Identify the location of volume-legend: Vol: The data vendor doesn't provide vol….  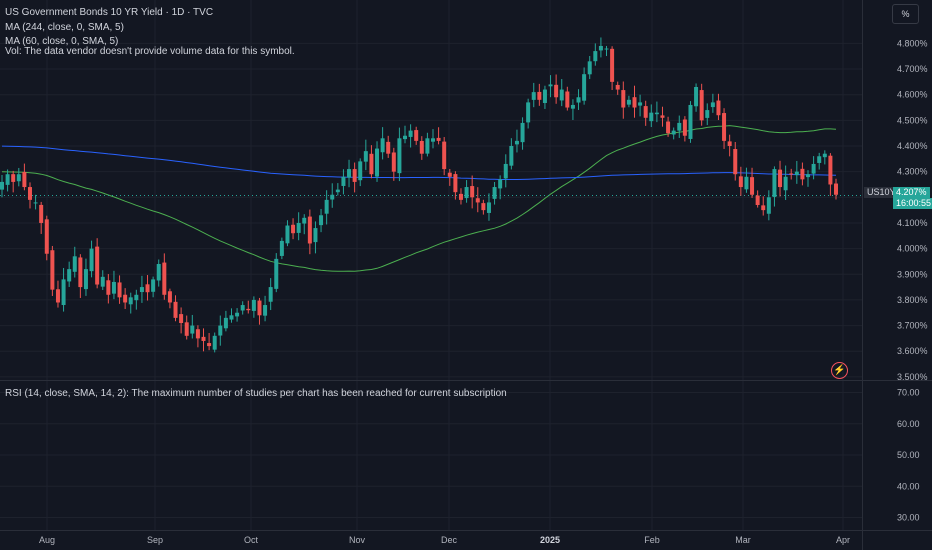
(150, 51).